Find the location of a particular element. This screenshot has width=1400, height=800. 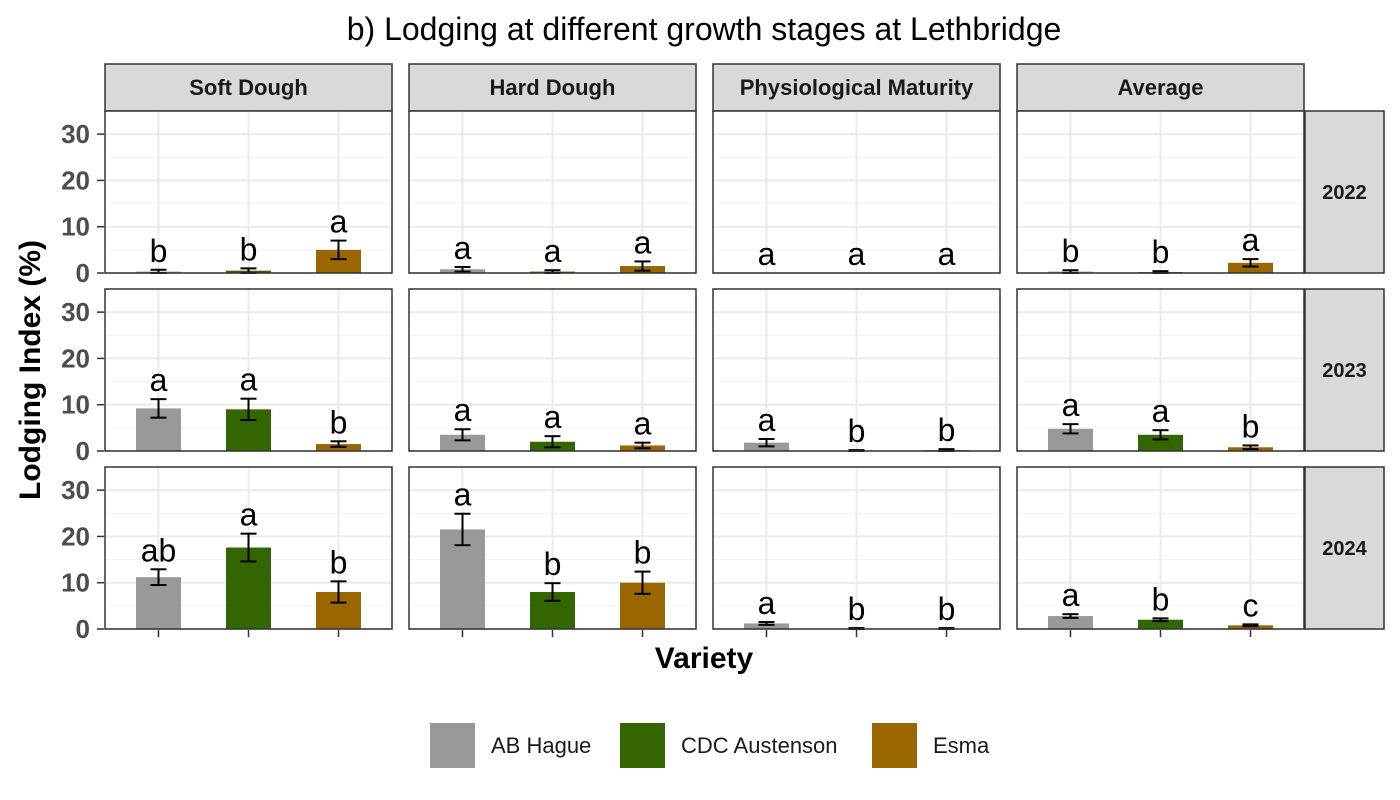

significance-letter-esma: c is located at coordinates (1251, 605).